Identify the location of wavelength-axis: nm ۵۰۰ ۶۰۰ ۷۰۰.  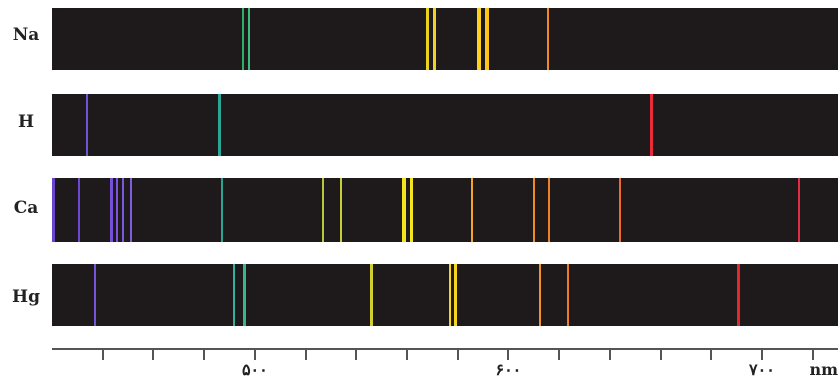
(445, 364).